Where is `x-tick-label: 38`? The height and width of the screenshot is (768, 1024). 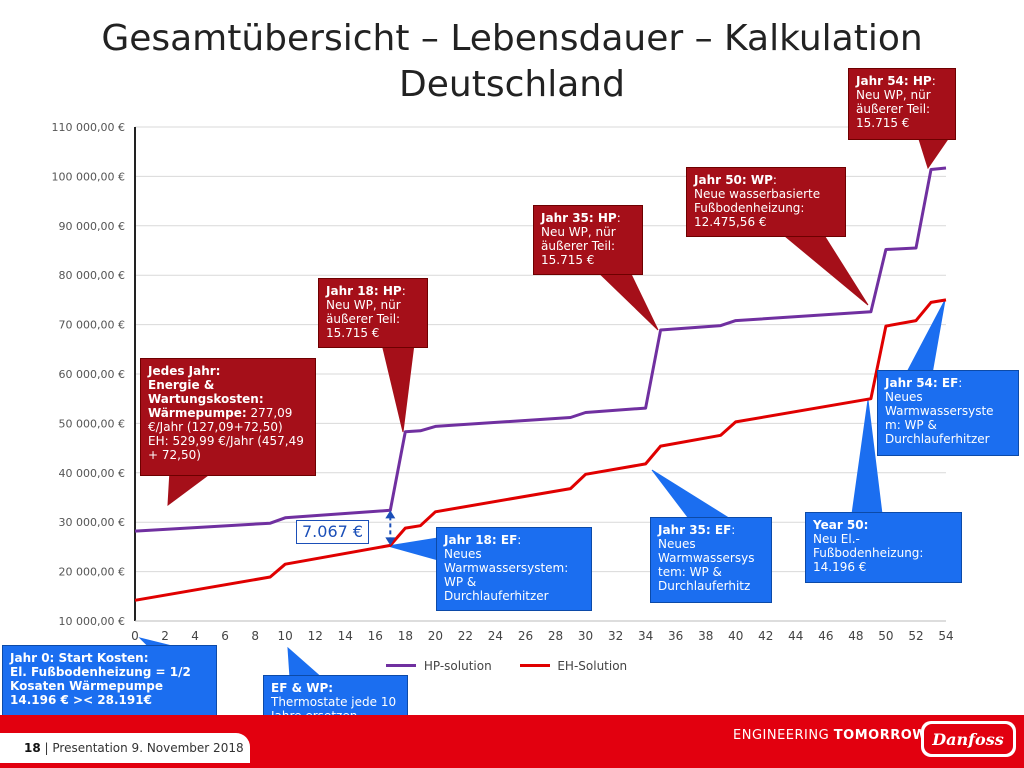 x-tick-label: 38 is located at coordinates (705, 636).